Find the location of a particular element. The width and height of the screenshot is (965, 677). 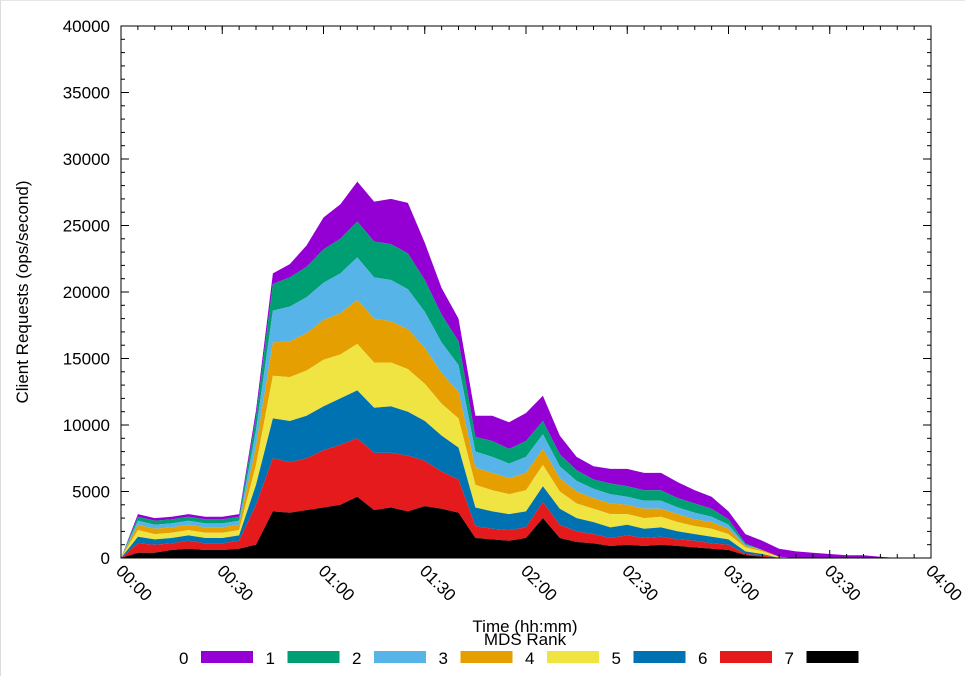

y-tick-label: 40000 is located at coordinates (86, 26).